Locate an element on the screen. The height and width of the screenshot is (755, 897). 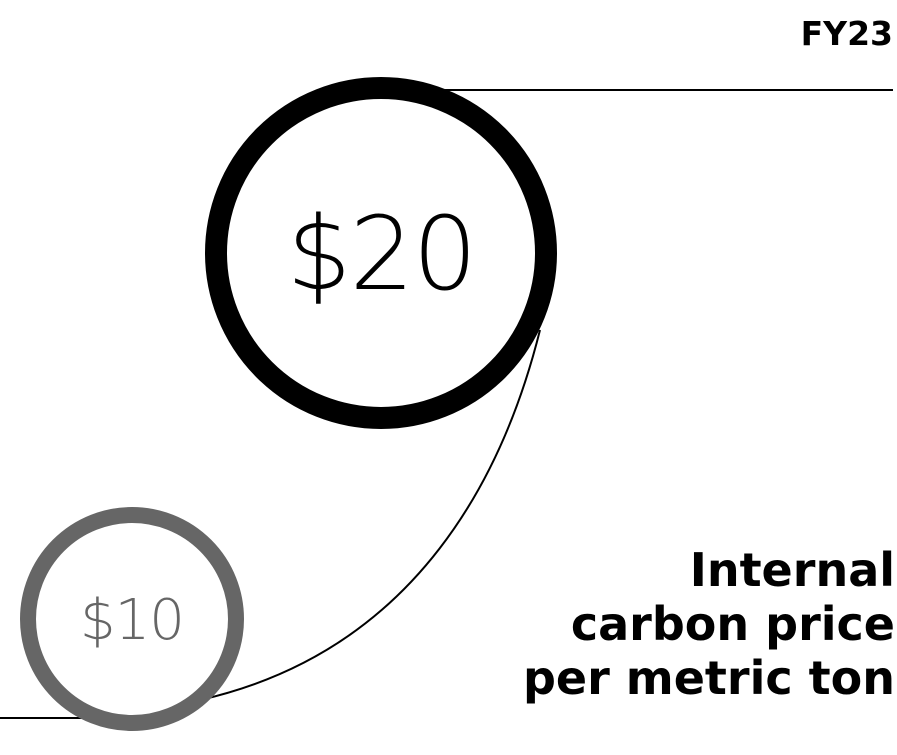
caption-line-1: Internal is located at coordinates (792, 570).